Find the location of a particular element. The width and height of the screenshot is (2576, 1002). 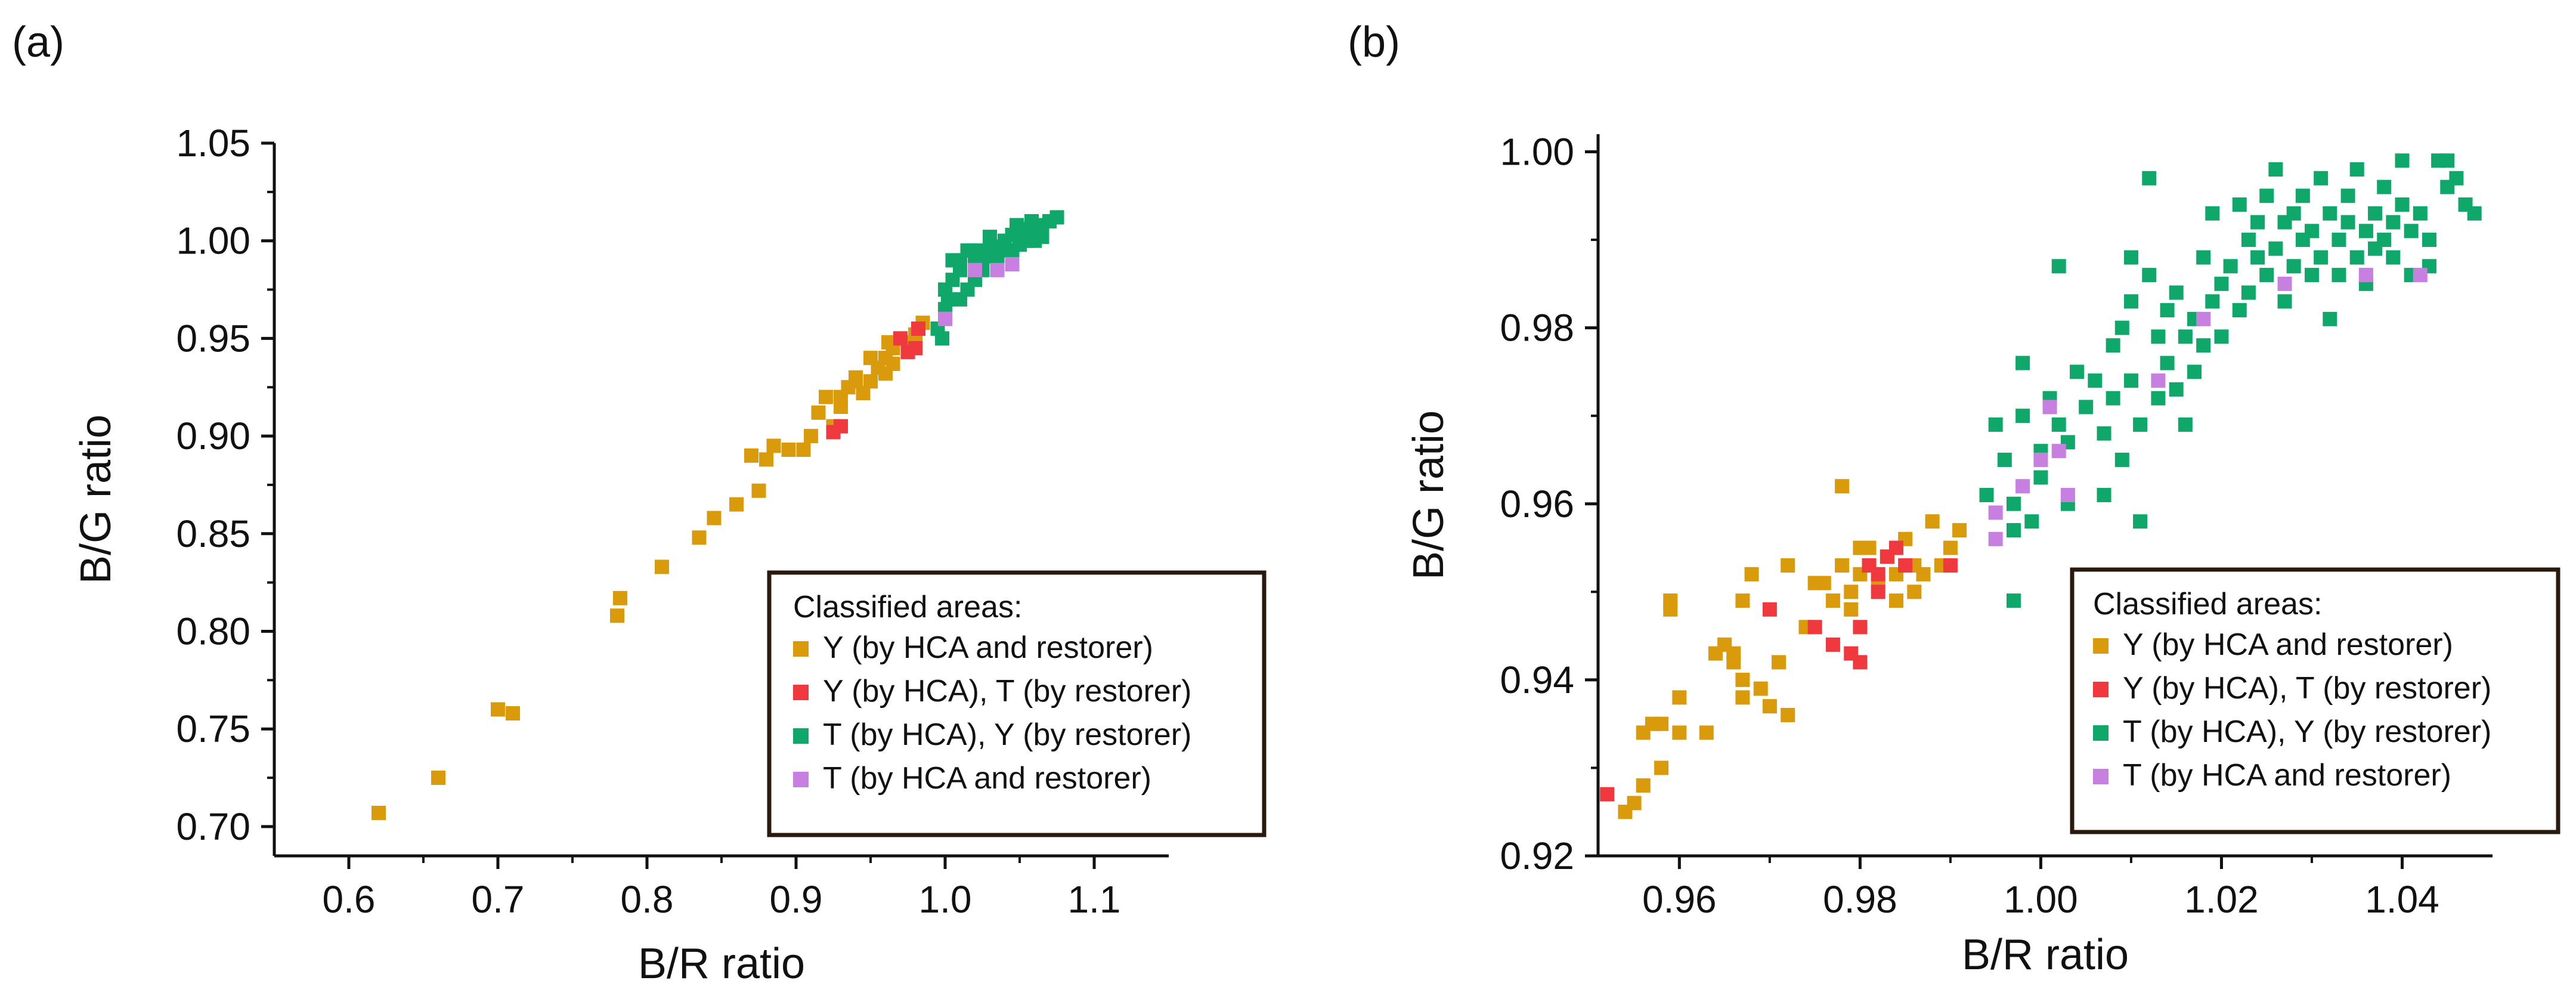

panel-label-a: (a) is located at coordinates (38, 42).